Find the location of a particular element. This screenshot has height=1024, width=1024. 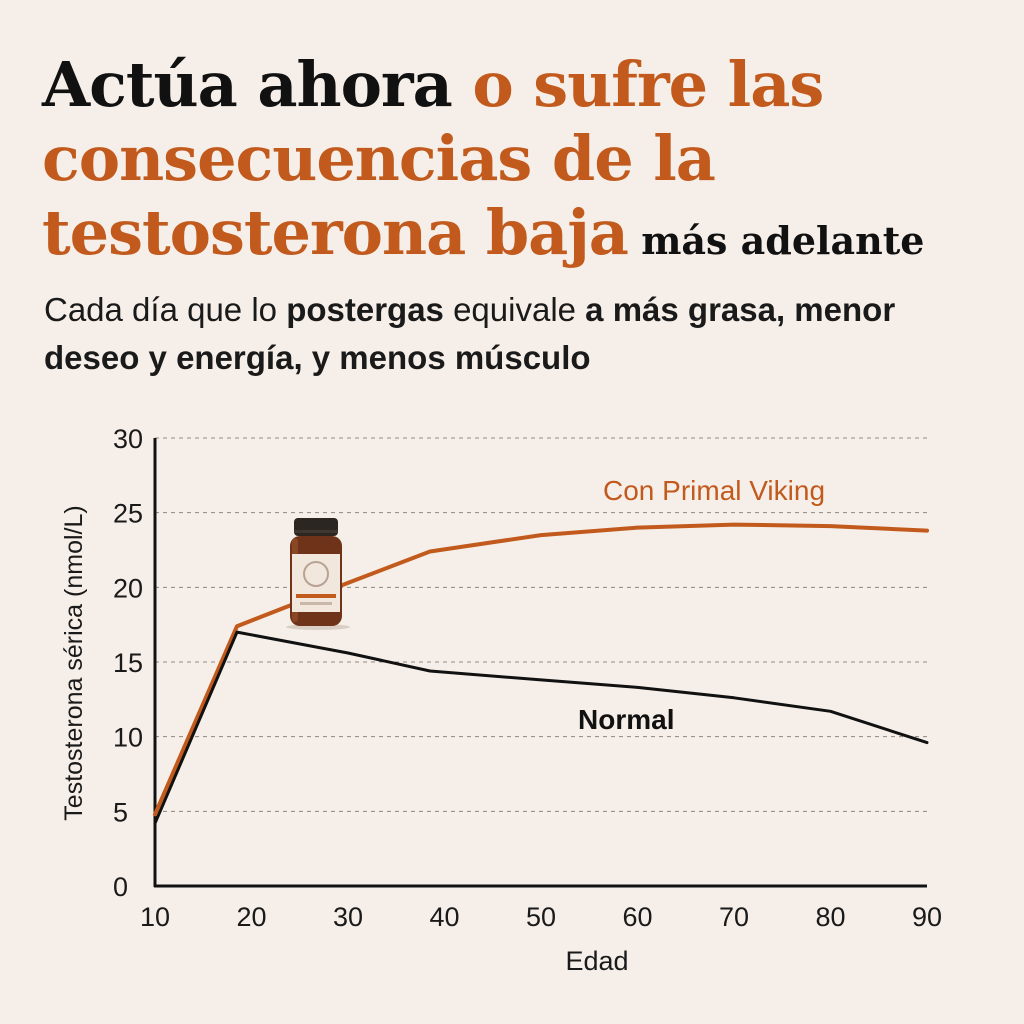

x-tick-label-70: 70 is located at coordinates (734, 917).